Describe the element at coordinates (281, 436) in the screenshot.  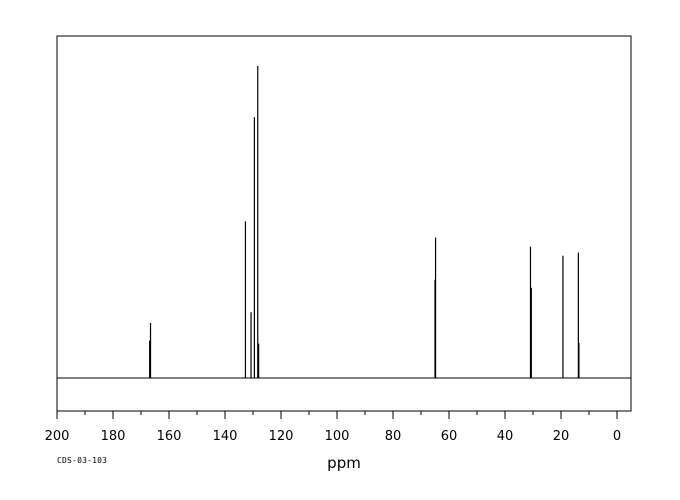
I see `x-tick-label: 120` at that location.